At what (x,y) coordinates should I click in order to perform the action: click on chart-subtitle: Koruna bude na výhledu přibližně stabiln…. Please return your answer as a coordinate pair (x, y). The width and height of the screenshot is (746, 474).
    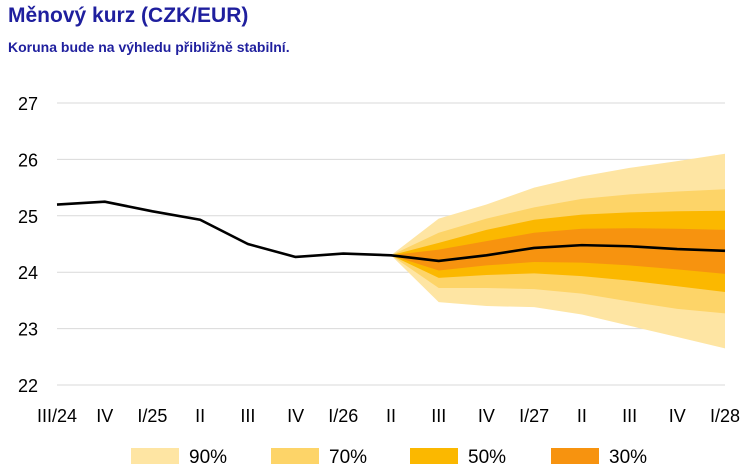
    Looking at the image, I should click on (149, 47).